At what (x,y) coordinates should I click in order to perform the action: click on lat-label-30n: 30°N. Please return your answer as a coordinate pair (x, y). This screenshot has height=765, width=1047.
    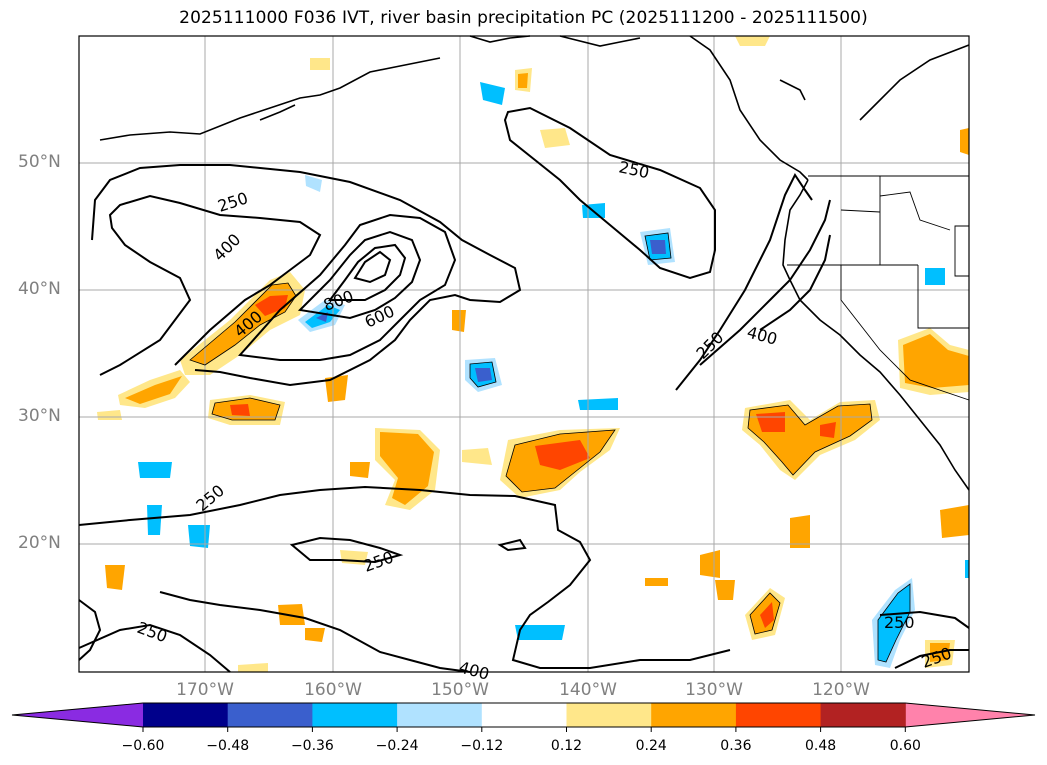
    Looking at the image, I should click on (39, 416).